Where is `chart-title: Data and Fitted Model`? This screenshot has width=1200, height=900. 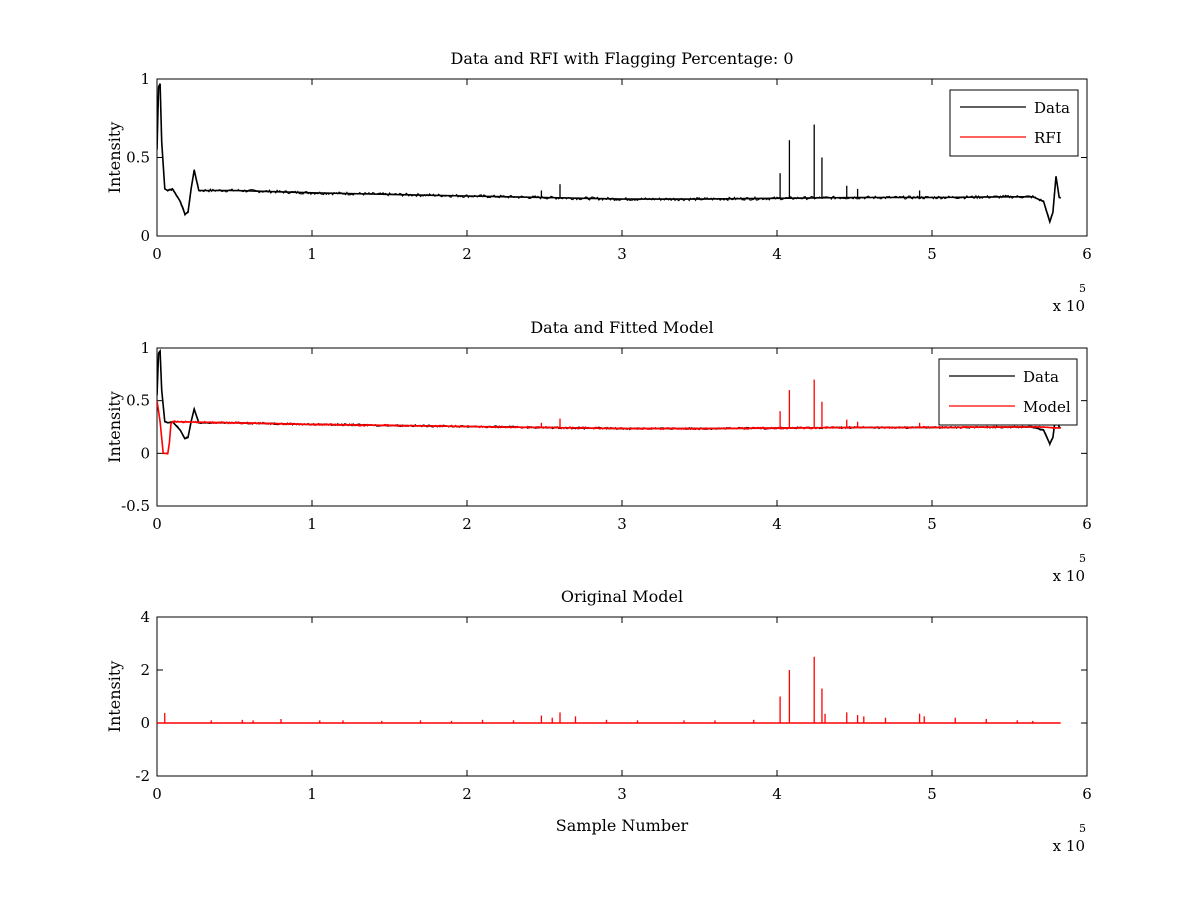
chart-title: Data and Fitted Model is located at coordinates (621, 327).